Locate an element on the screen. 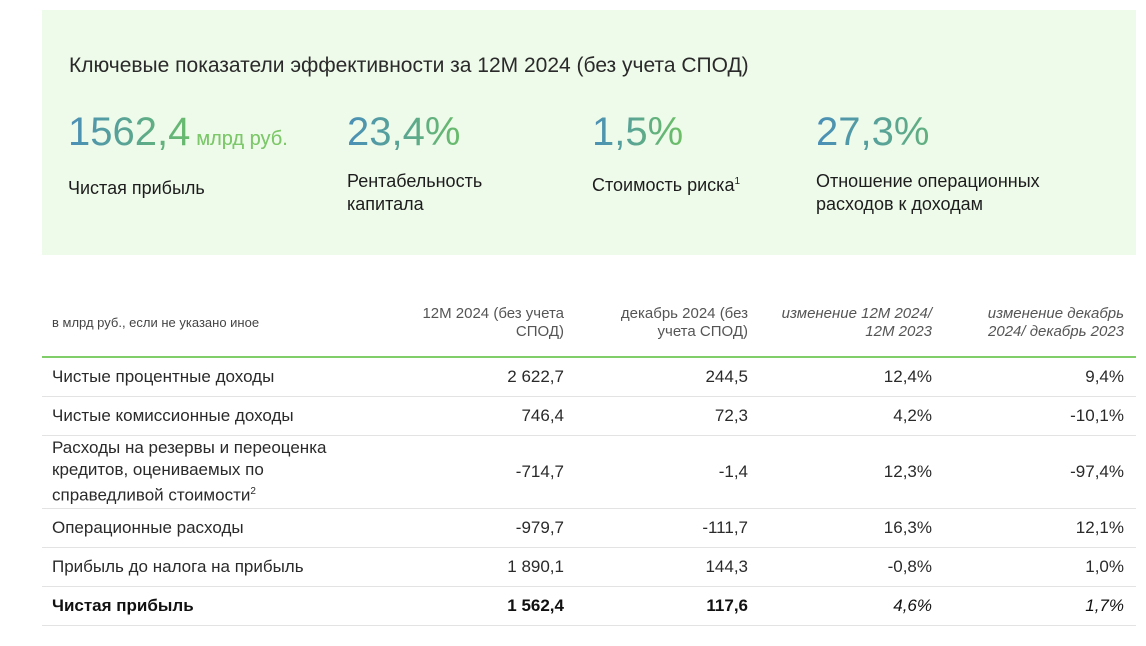 Image resolution: width=1146 pixels, height=646 pixels. col-change-12m: изменение 12М 2024/ 12М 2023 is located at coordinates (852, 324).